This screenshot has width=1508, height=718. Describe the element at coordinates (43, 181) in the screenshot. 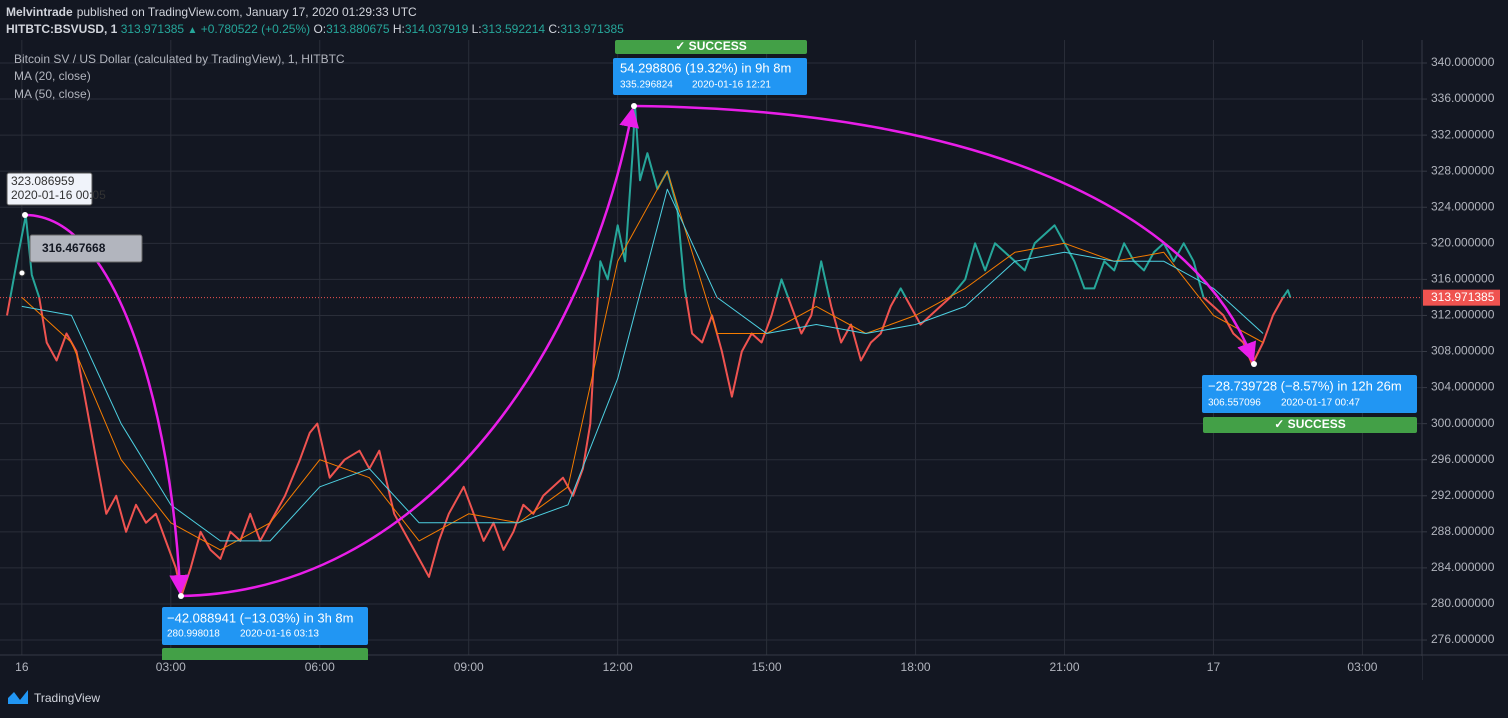

I see `note-price: 323.086959` at that location.